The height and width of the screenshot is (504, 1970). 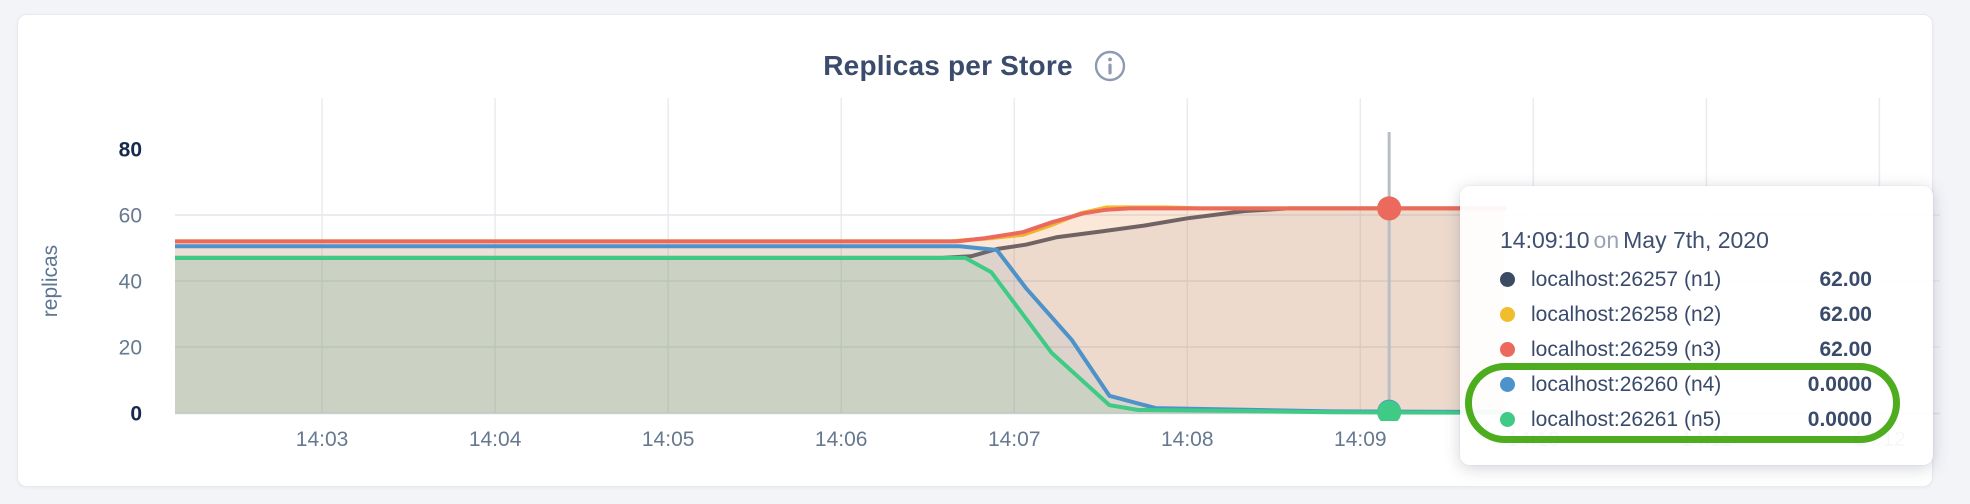 What do you see at coordinates (1626, 349) in the screenshot?
I see `tooltip-series-label: localhost:26259 (n3)` at bounding box center [1626, 349].